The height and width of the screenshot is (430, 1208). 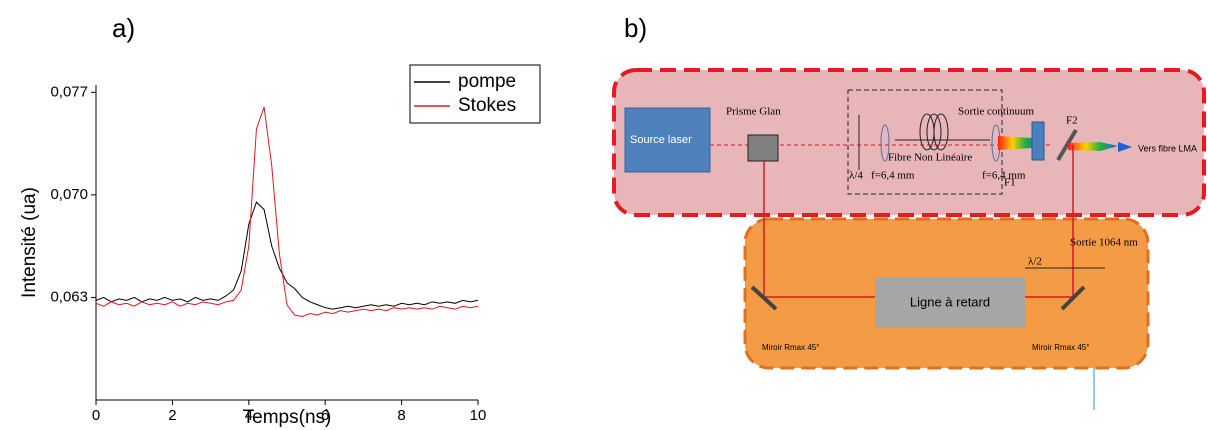 I want to click on label: F1, so click(x=1010, y=183).